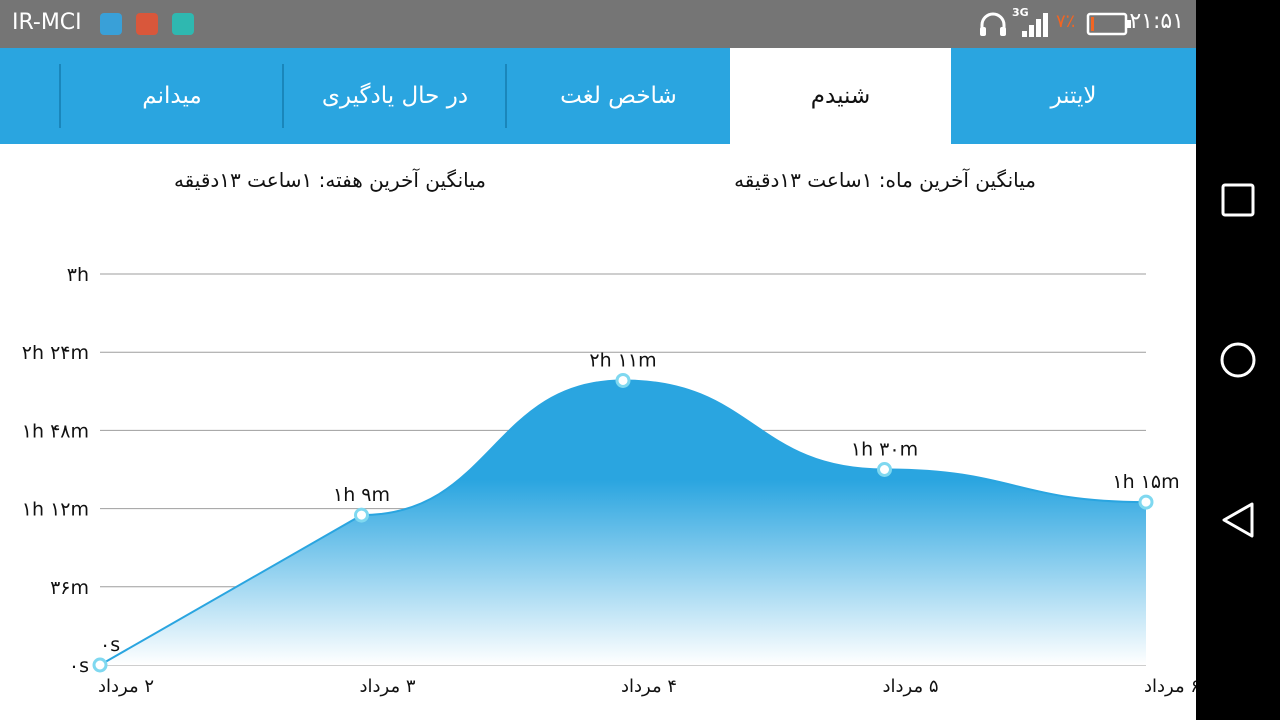  I want to click on tab-known: میدانم, so click(172, 96).